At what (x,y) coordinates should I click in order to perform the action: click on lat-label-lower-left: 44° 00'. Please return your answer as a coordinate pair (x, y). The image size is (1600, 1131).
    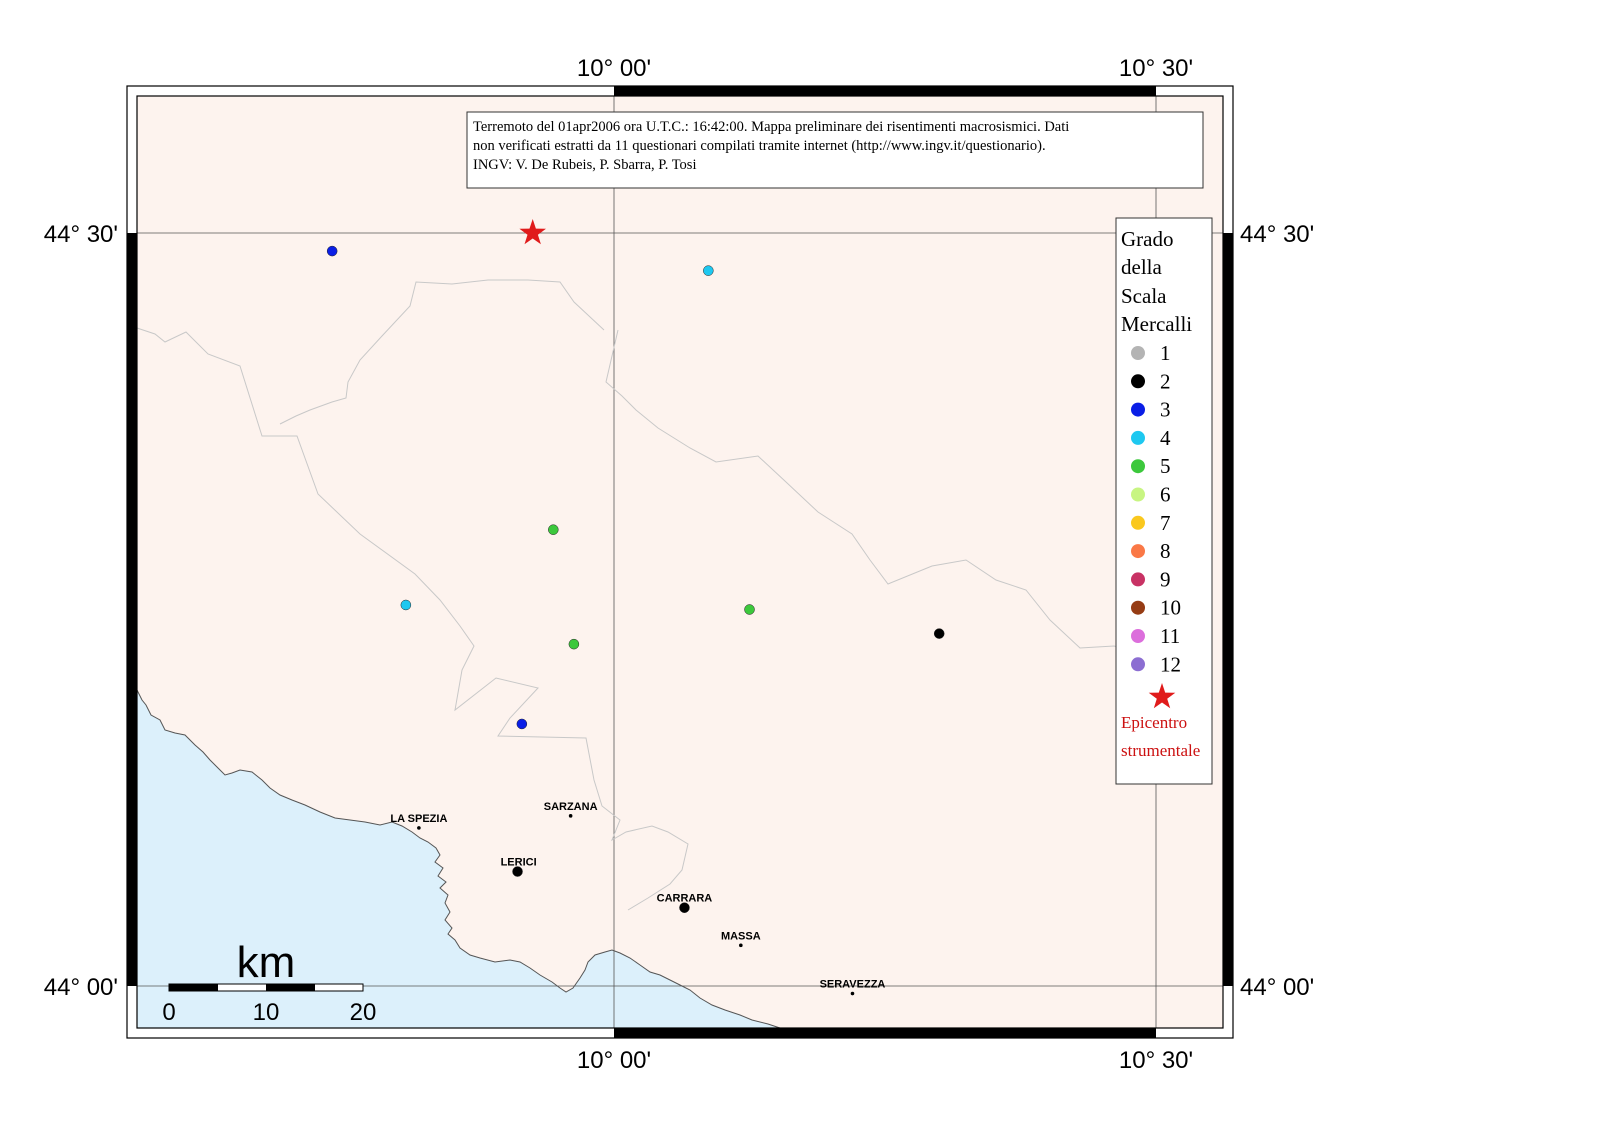
    Looking at the image, I should click on (81, 987).